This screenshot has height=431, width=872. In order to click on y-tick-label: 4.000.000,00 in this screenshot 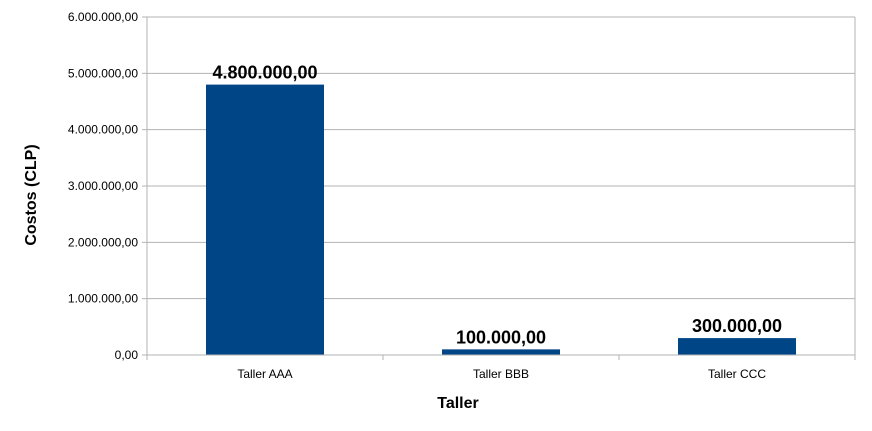, I will do `click(103, 130)`.